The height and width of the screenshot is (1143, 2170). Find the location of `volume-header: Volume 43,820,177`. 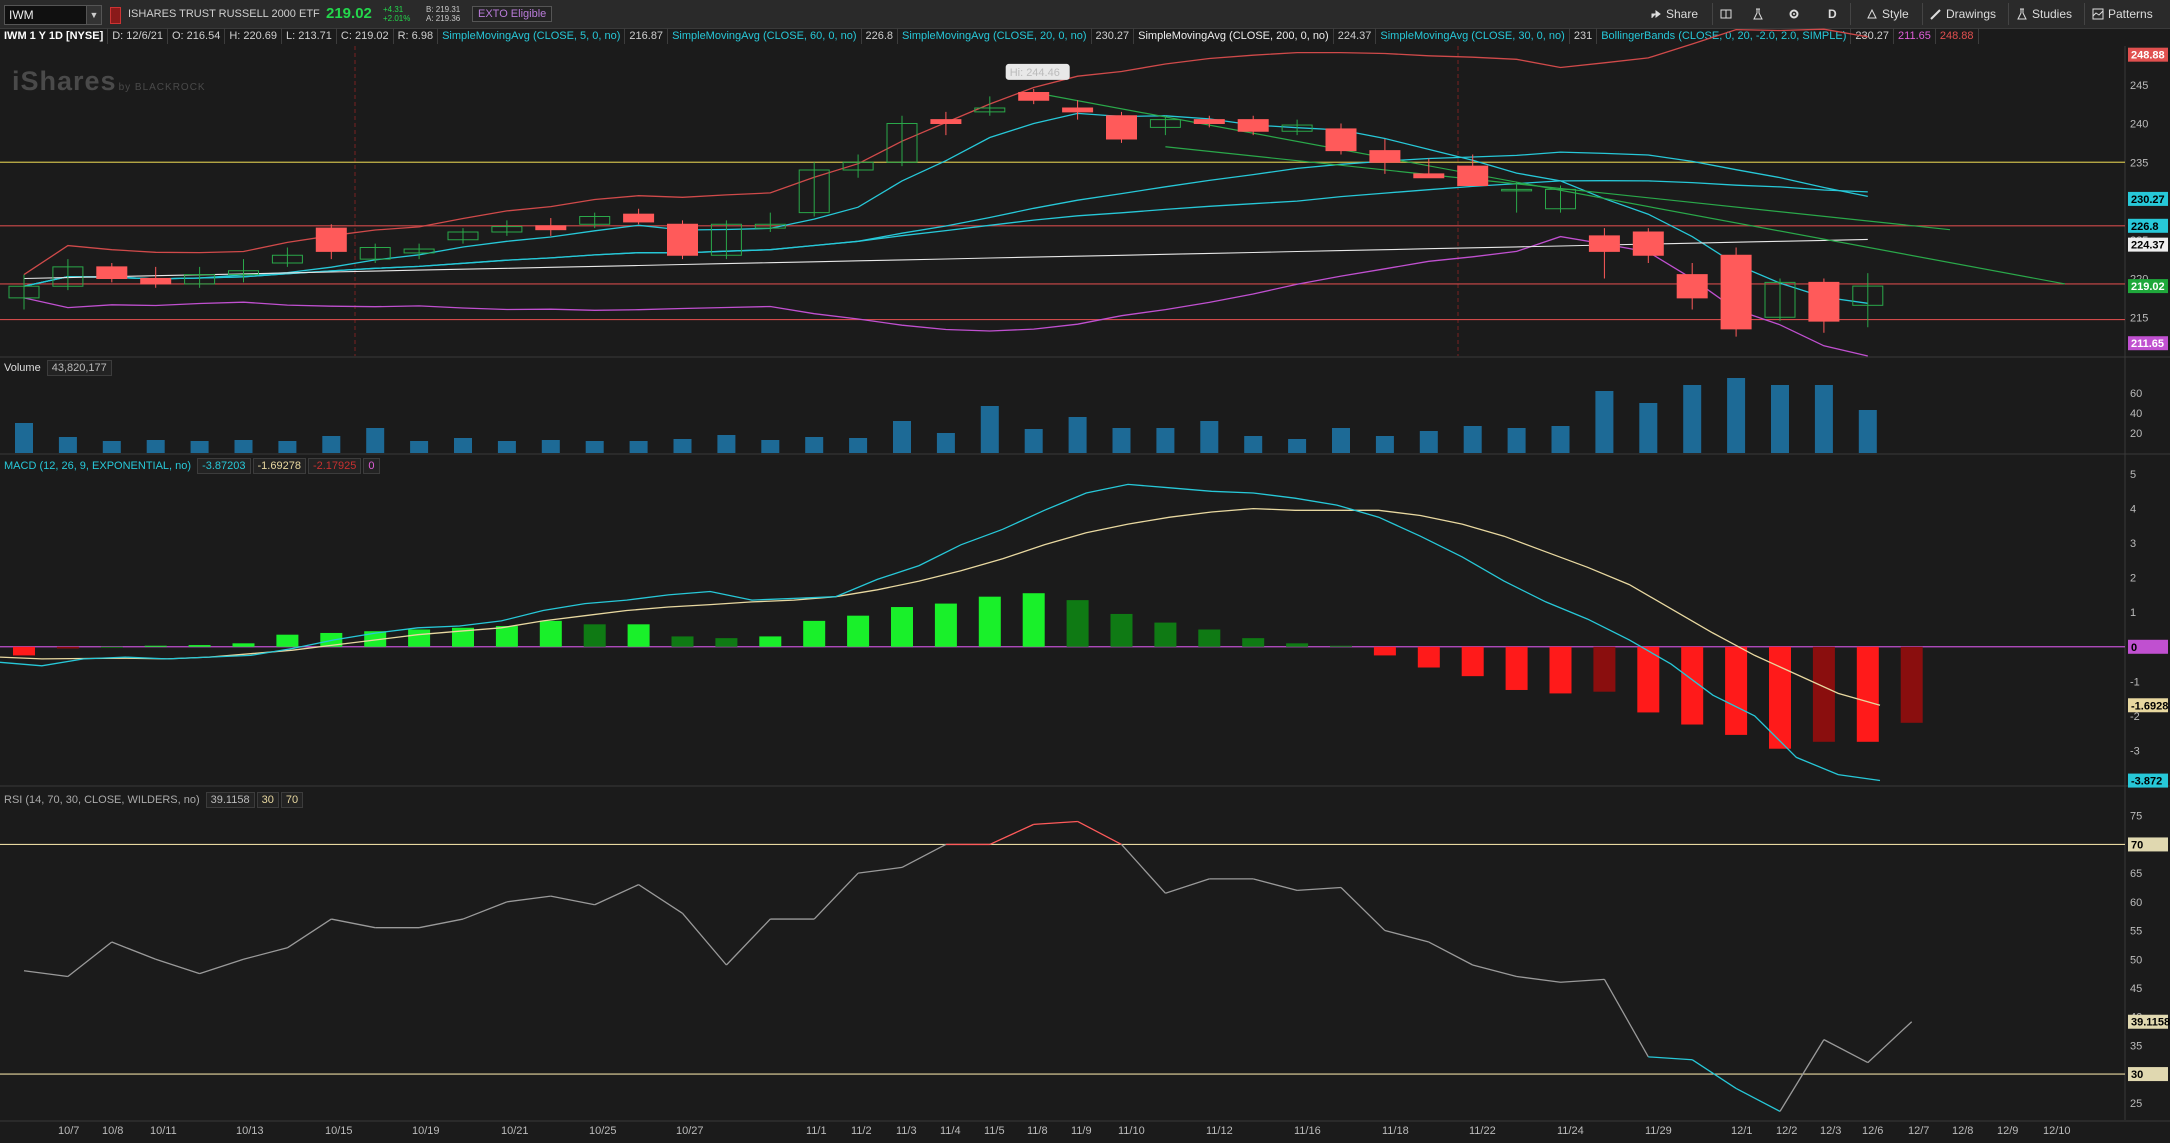

volume-header: Volume 43,820,177 is located at coordinates (57, 368).